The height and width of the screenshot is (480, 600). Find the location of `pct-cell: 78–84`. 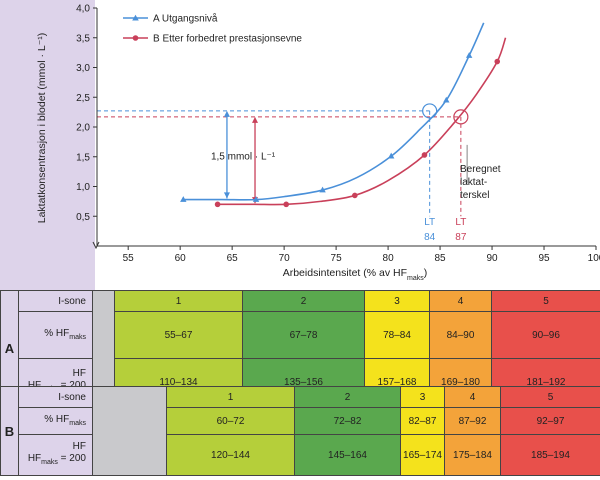

pct-cell: 78–84 is located at coordinates (397, 335).